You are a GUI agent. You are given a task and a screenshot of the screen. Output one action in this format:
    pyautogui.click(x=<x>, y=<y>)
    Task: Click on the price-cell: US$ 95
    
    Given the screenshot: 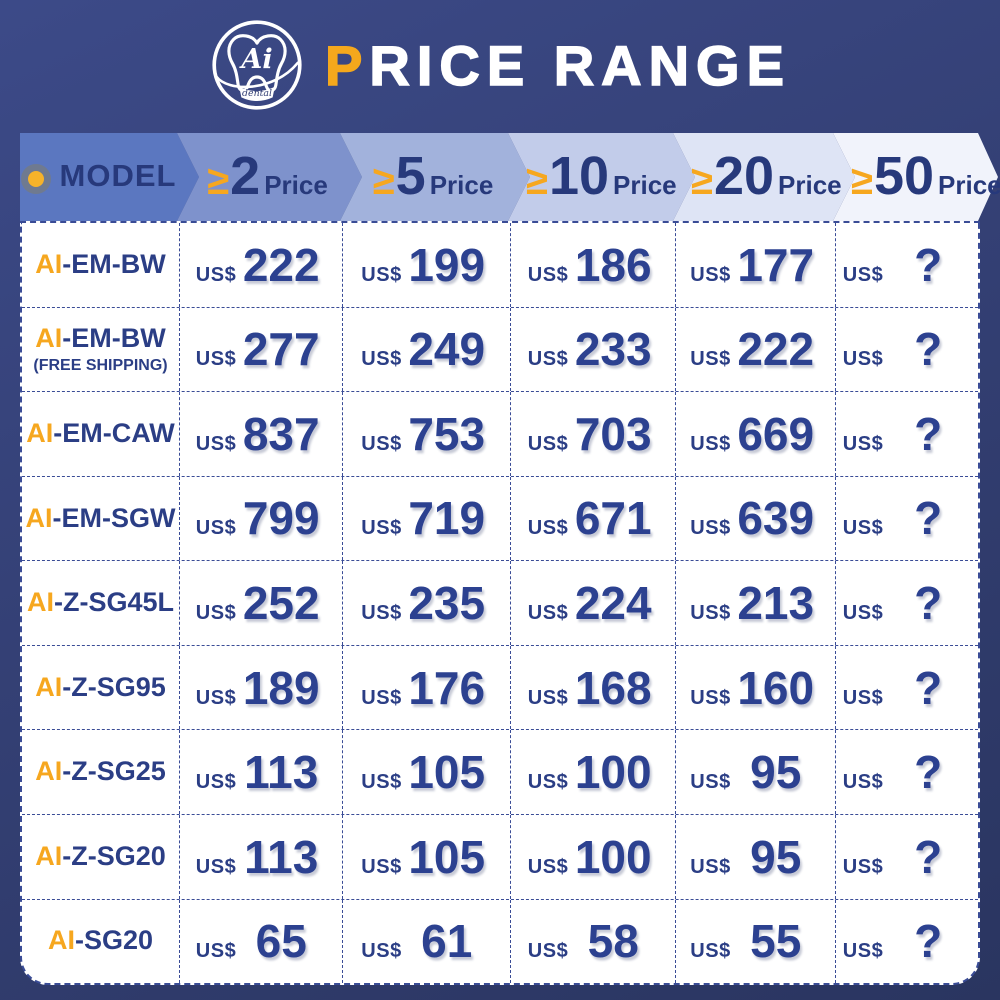 What is the action you would take?
    pyautogui.click(x=755, y=772)
    